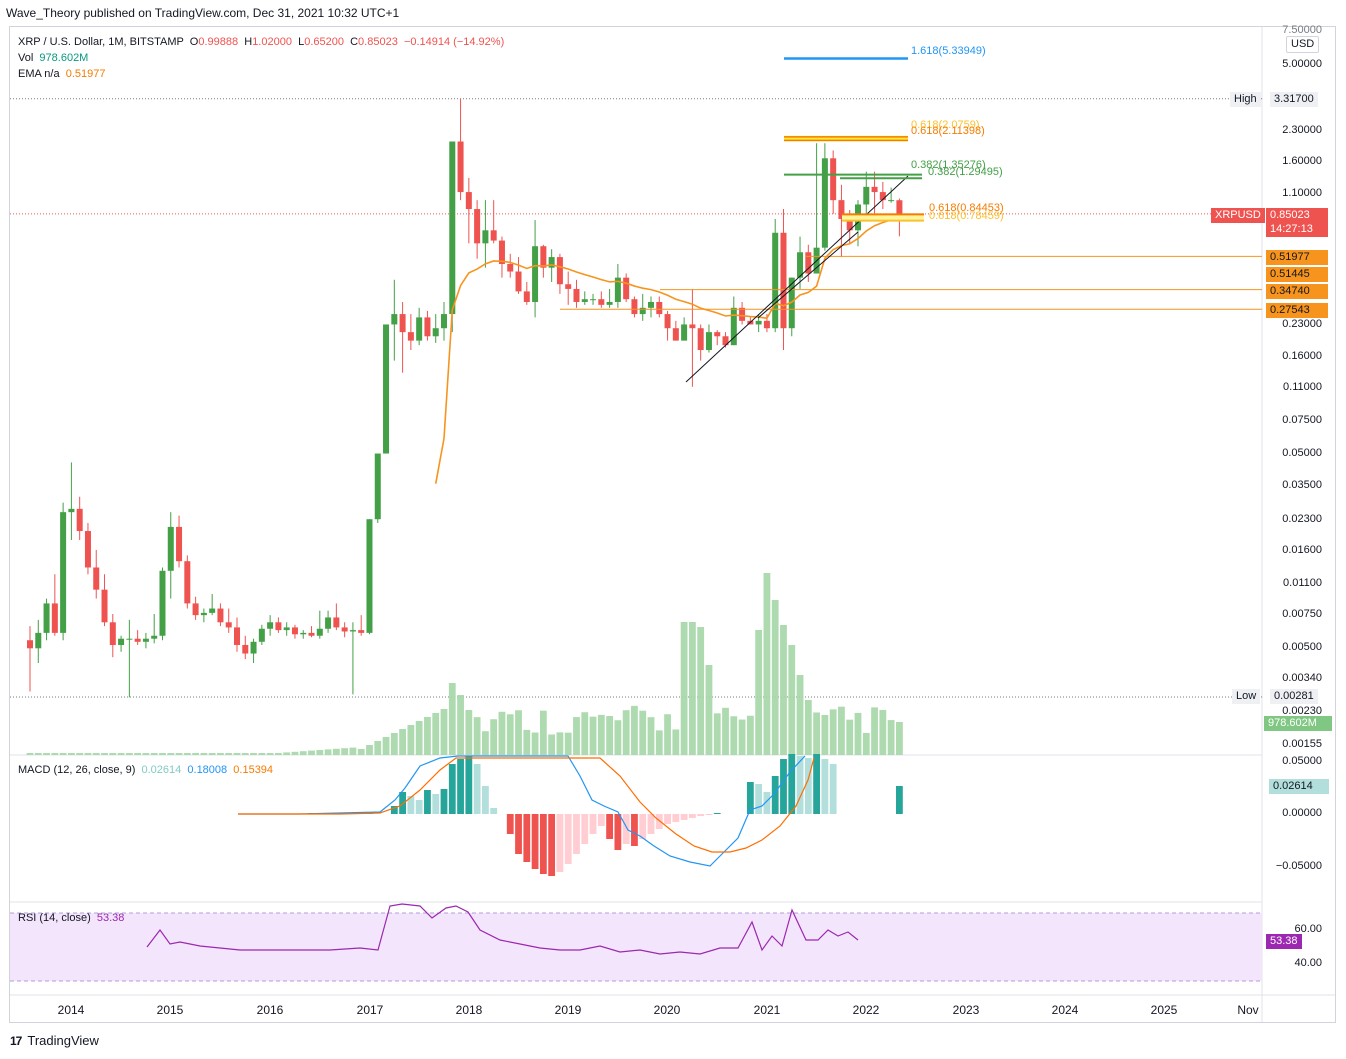  What do you see at coordinates (54, 1040) in the screenshot?
I see `tradingview-footer: 17 TradingView` at bounding box center [54, 1040].